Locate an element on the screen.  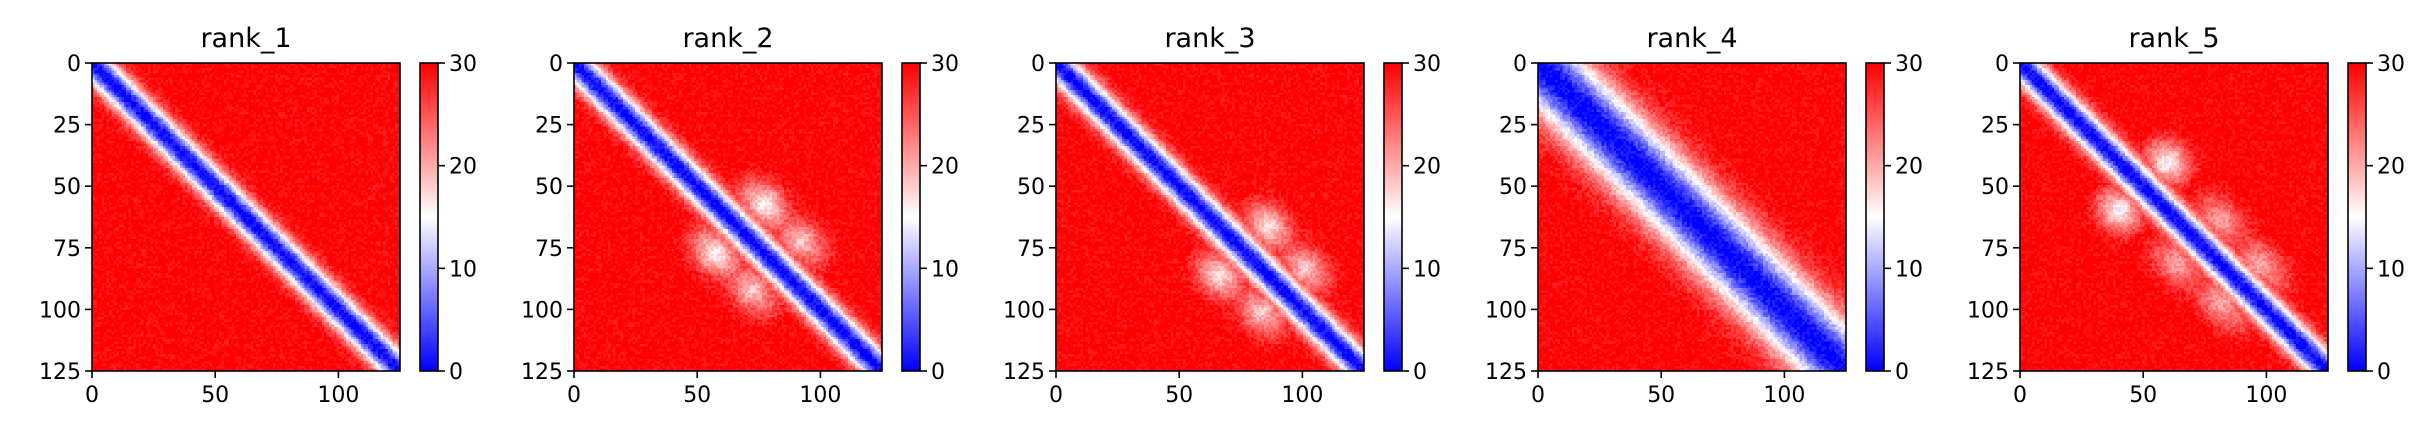
panel-title: rank_4 is located at coordinates (1691, 38).